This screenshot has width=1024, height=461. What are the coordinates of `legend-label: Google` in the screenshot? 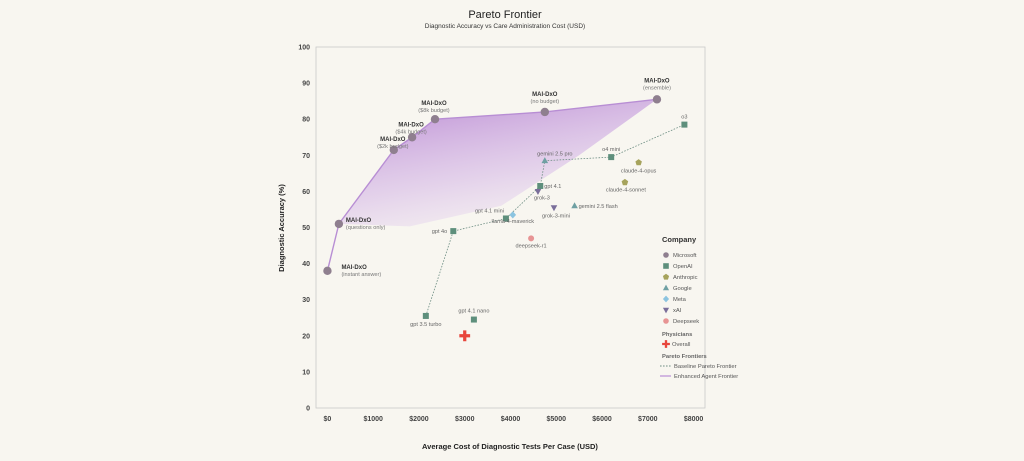 It's located at (682, 289).